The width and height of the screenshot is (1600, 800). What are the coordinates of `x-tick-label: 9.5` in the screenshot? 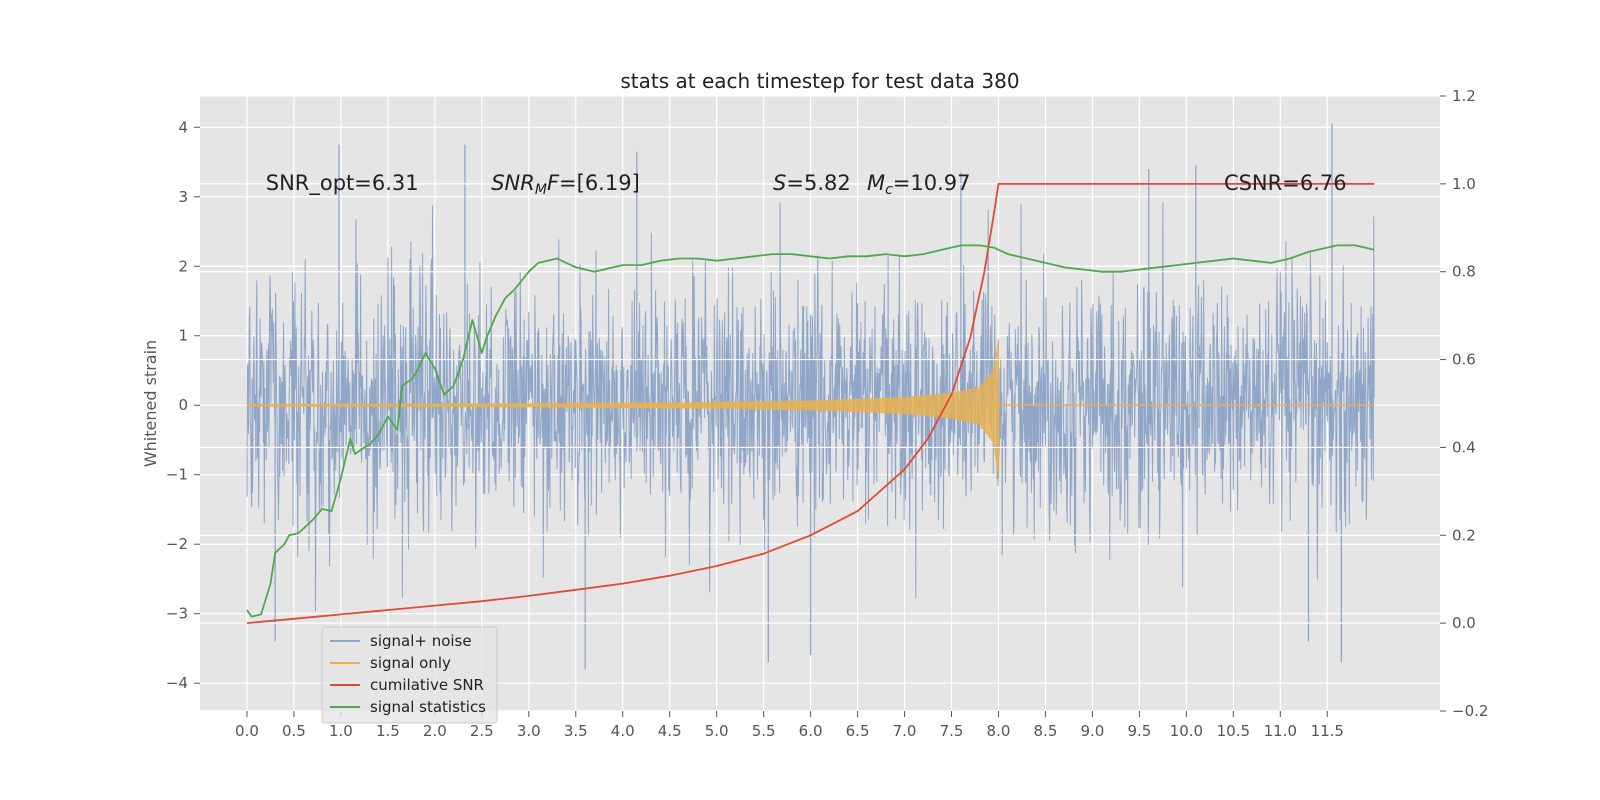 It's located at (1139, 731).